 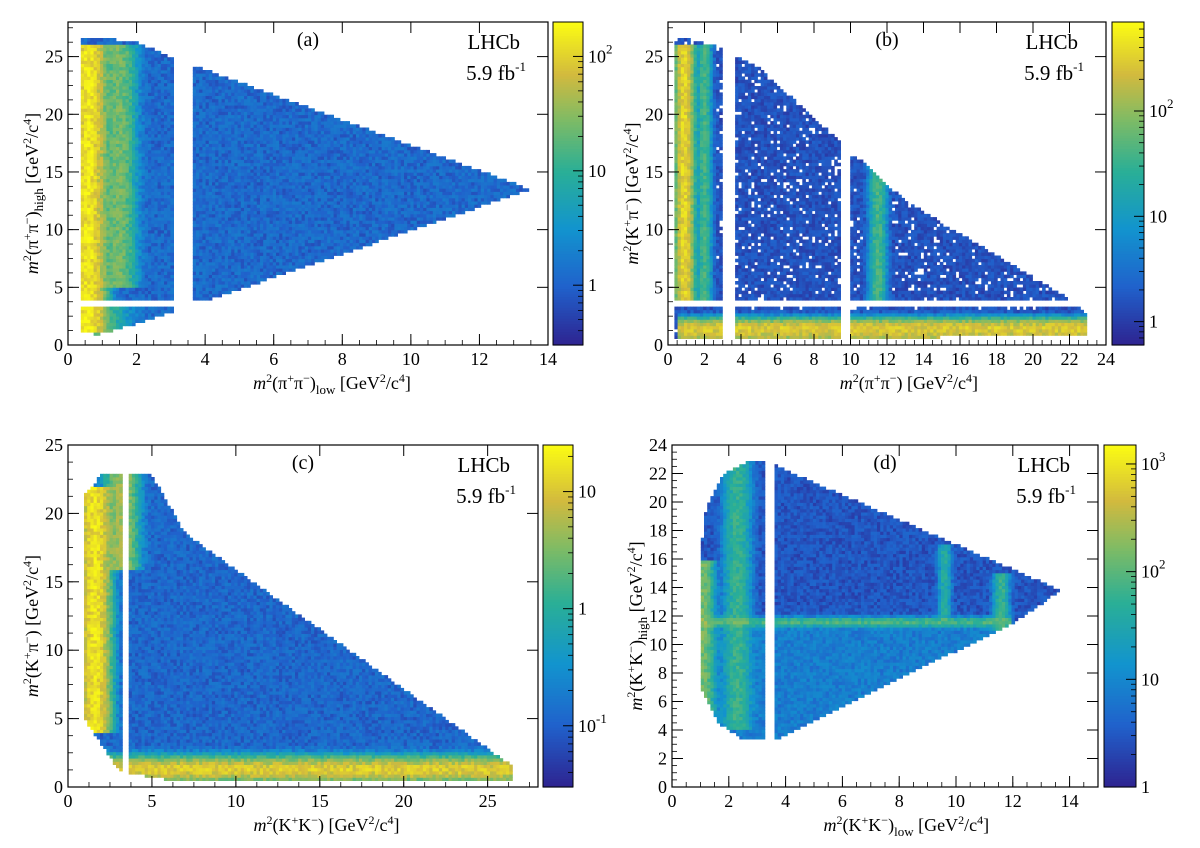 I want to click on x-tick-label: 25, so click(x=488, y=801).